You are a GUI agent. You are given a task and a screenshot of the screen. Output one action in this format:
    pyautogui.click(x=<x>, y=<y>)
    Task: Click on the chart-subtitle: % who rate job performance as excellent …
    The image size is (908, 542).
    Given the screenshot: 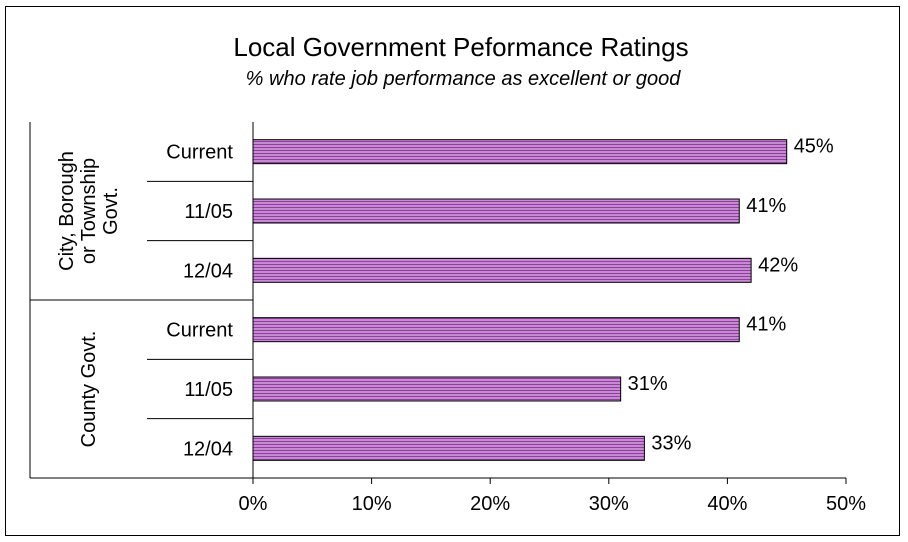 What is the action you would take?
    pyautogui.click(x=464, y=79)
    